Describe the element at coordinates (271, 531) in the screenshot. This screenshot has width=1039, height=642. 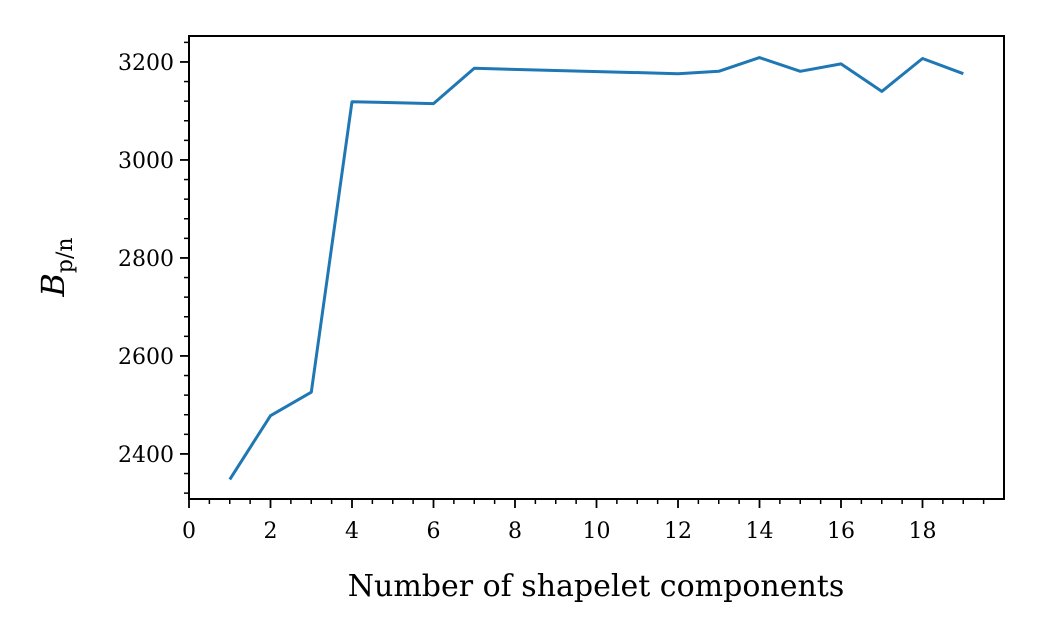
I see `x-tick-label: 2` at that location.